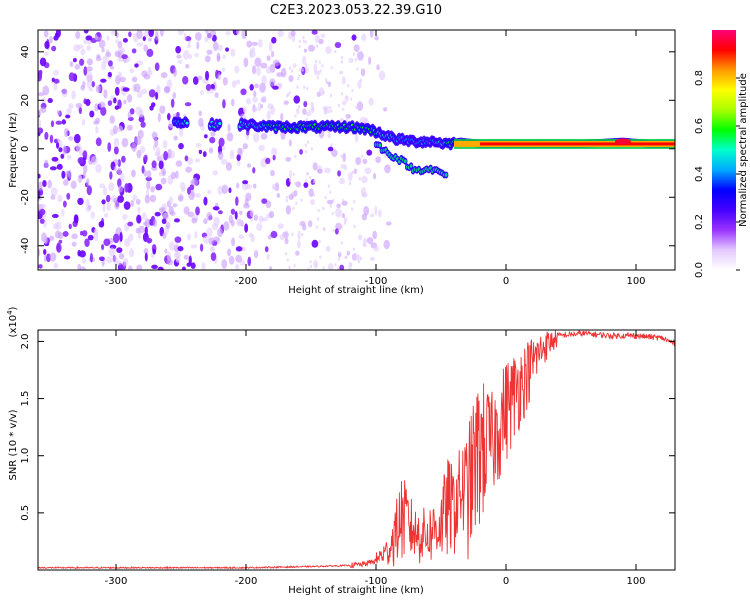  What do you see at coordinates (13, 150) in the screenshot?
I see `spectrogram-y-label: Frequency (Hz)` at bounding box center [13, 150].